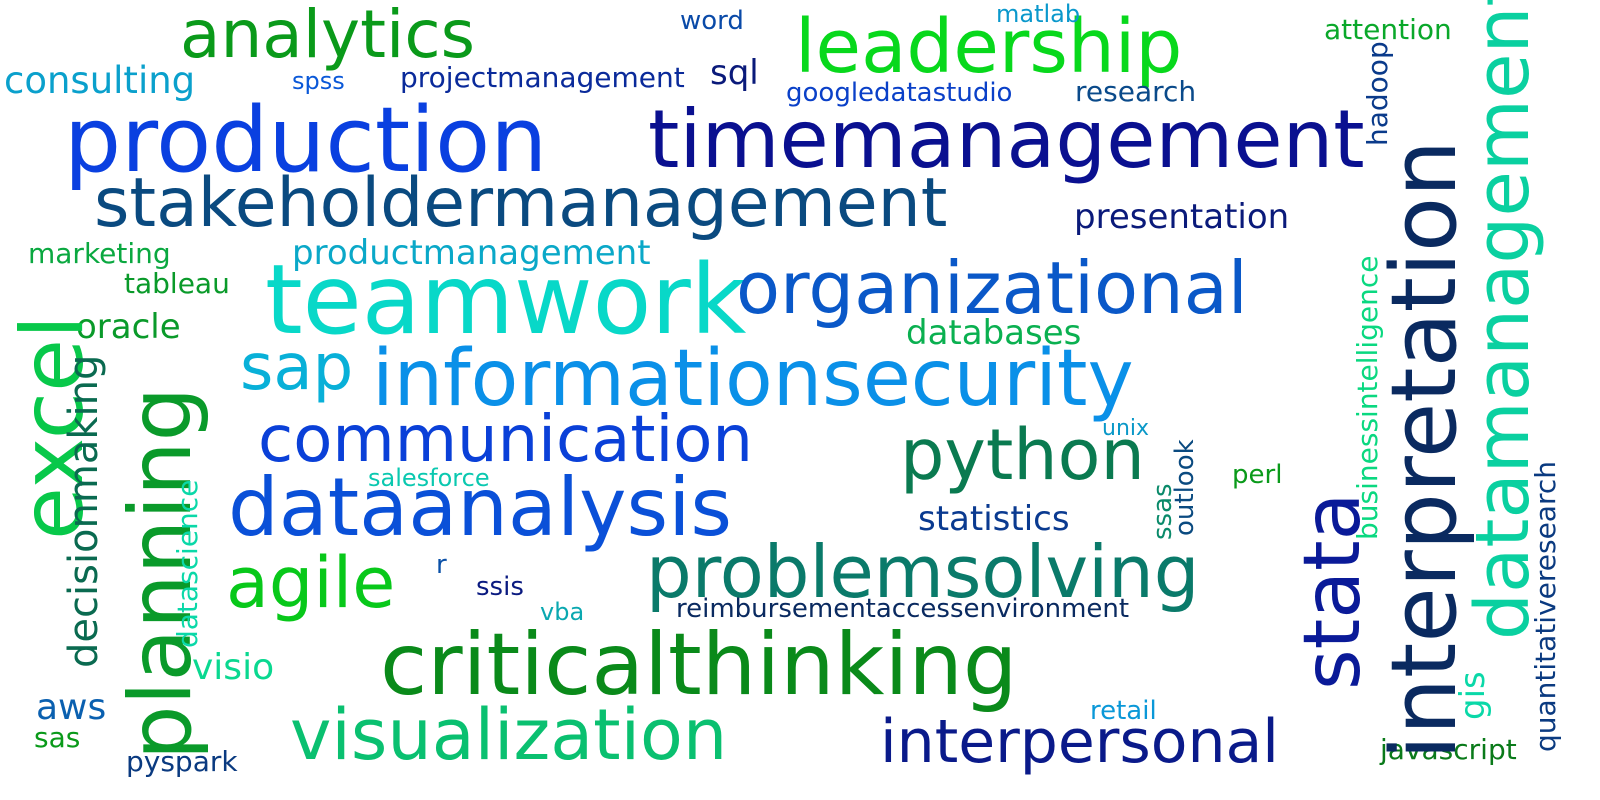 The image size is (1600, 800). What do you see at coordinates (500, 587) in the screenshot?
I see `word-ssis: ssis` at bounding box center [500, 587].